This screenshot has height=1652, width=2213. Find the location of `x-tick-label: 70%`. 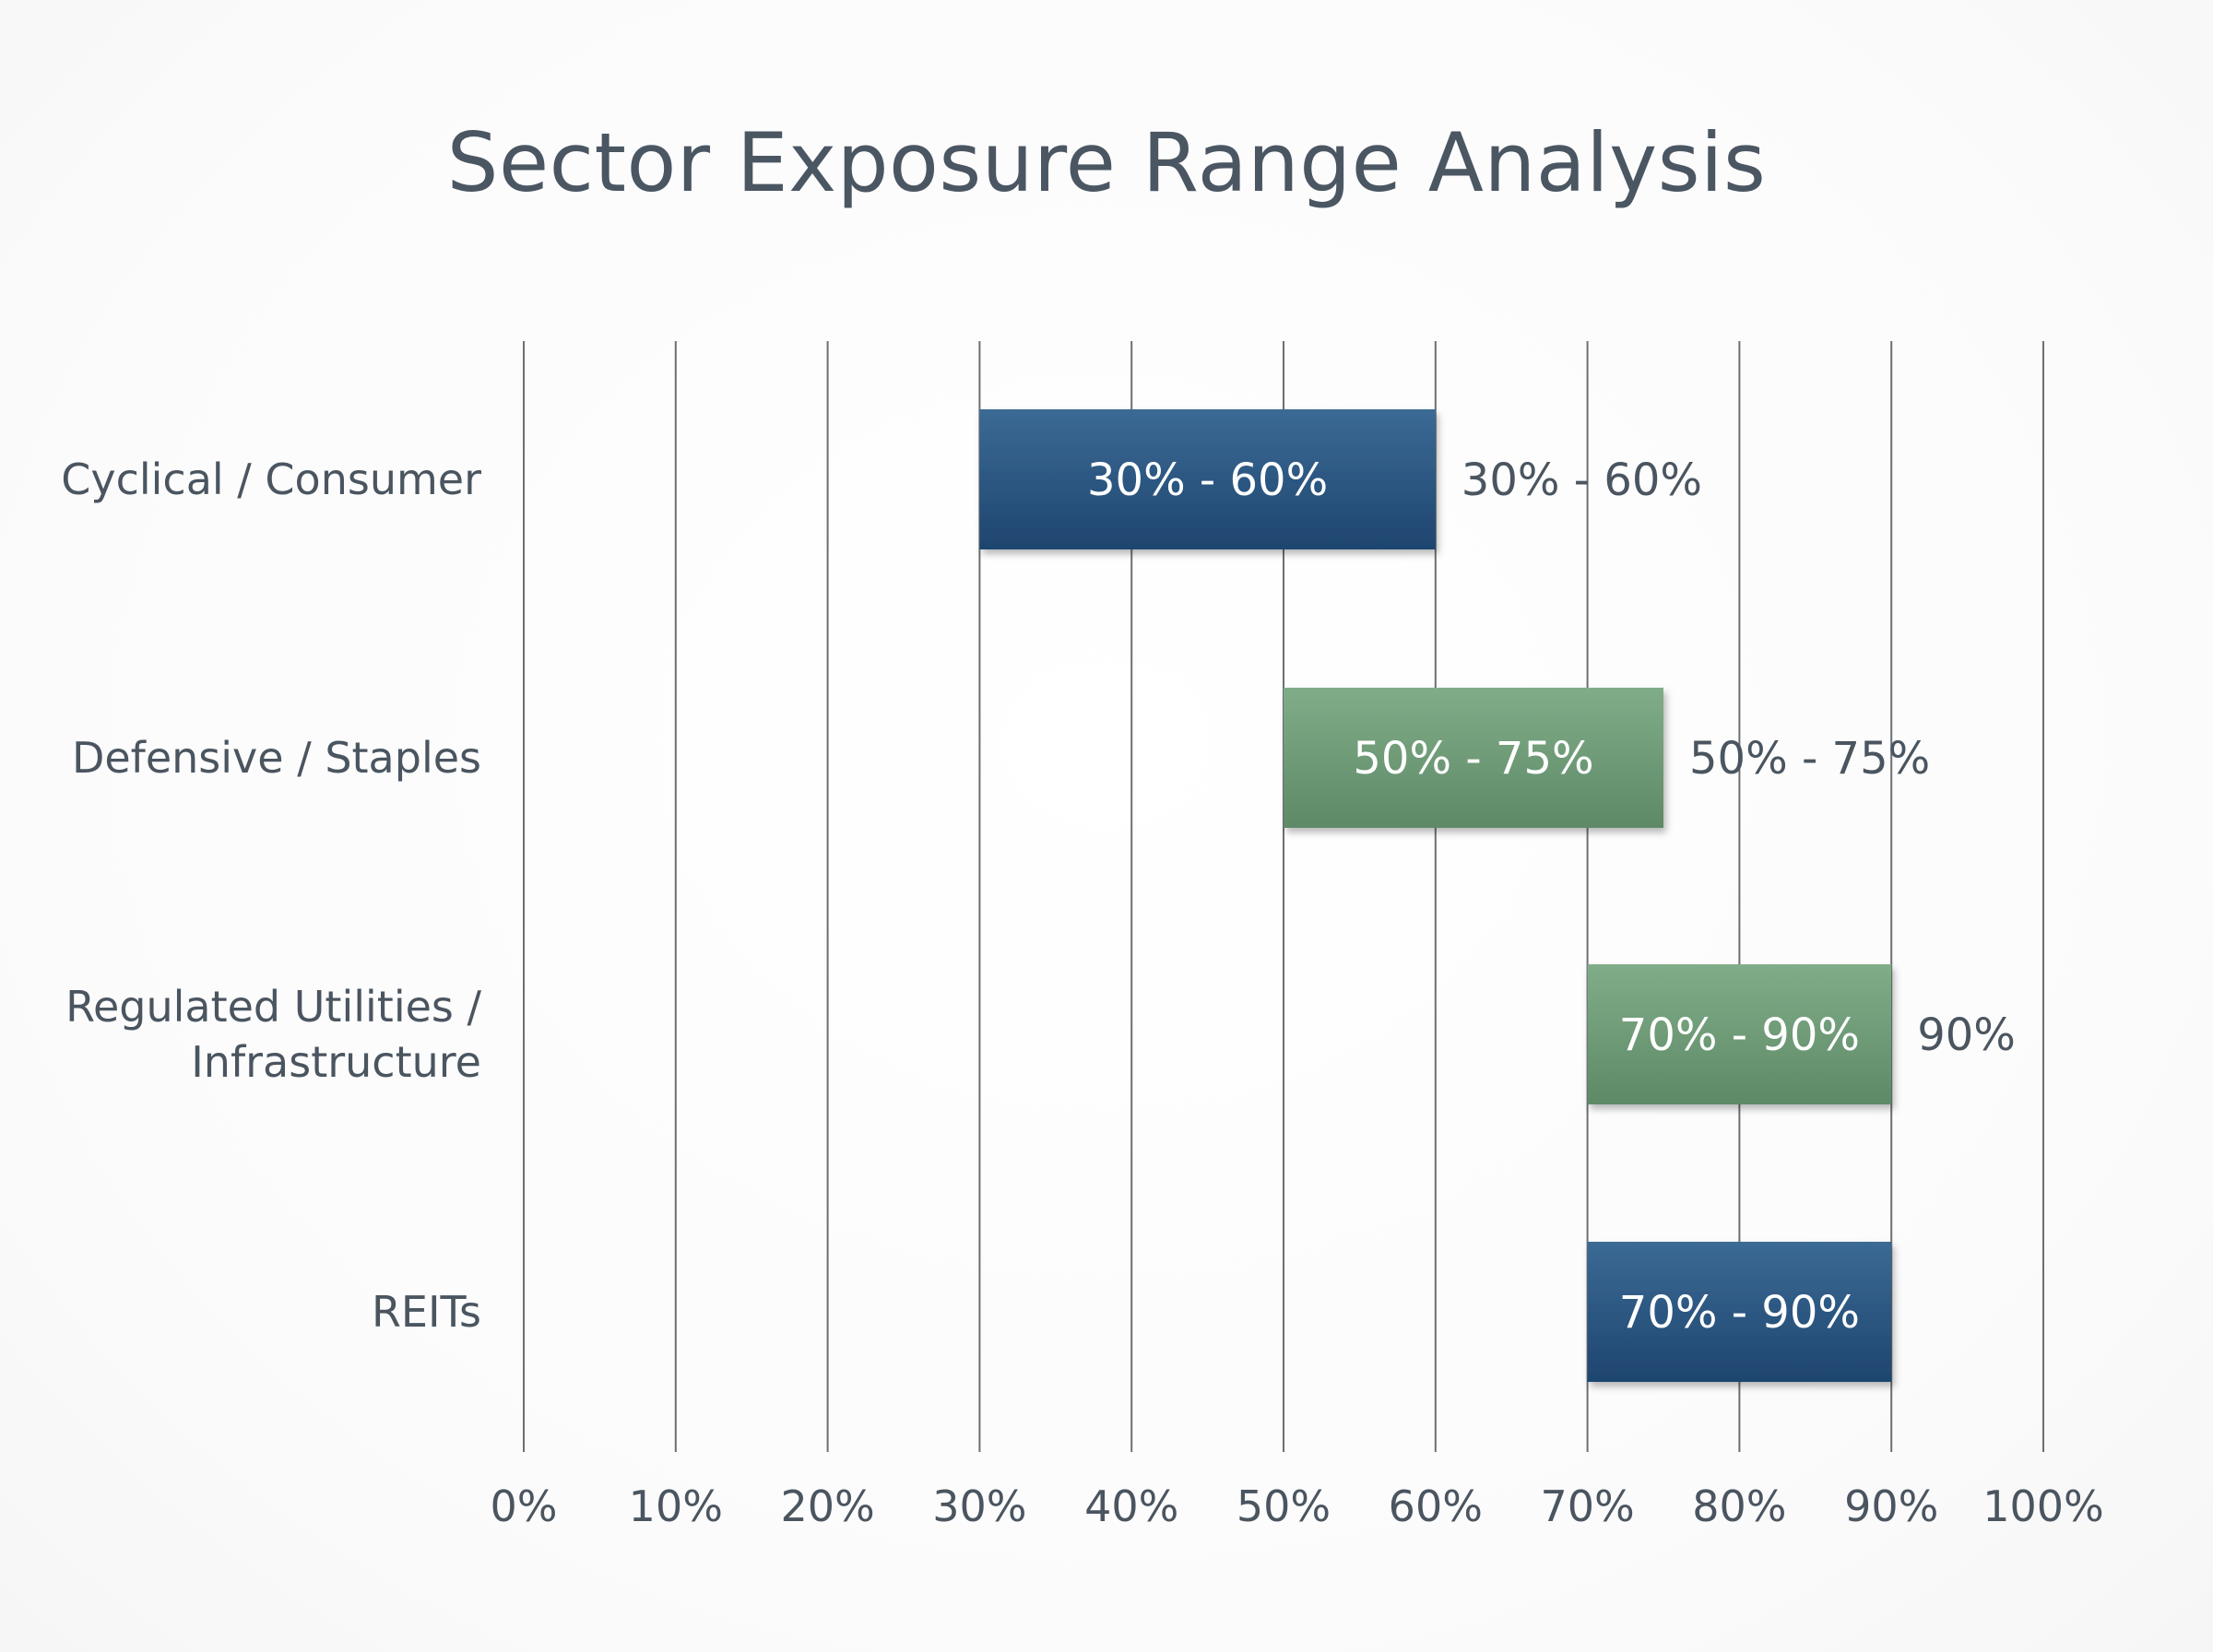

x-tick-label: 70% is located at coordinates (1587, 1506).